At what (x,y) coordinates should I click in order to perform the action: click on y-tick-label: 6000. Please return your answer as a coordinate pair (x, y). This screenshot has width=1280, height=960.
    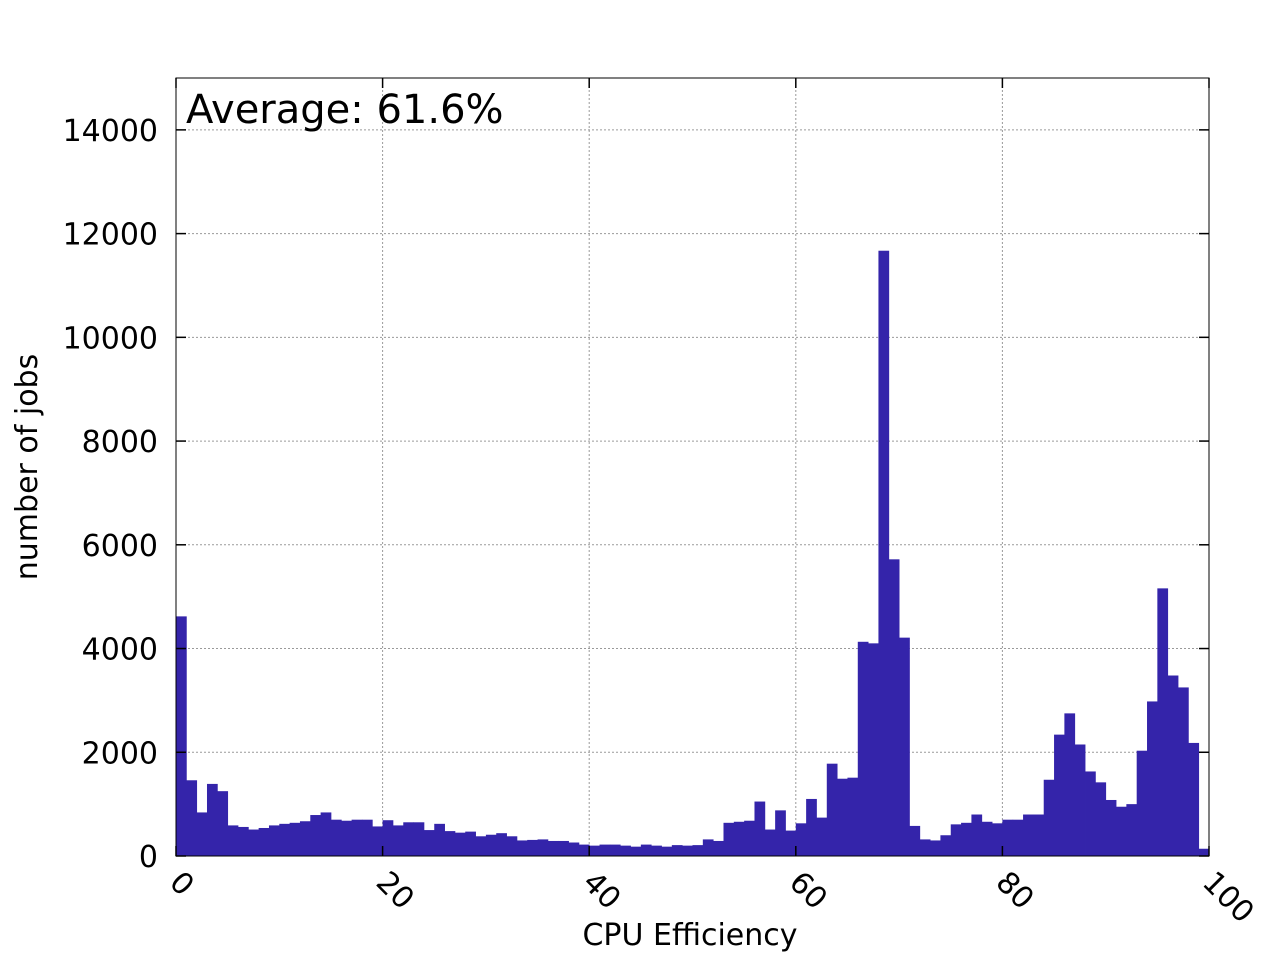
    Looking at the image, I should click on (120, 546).